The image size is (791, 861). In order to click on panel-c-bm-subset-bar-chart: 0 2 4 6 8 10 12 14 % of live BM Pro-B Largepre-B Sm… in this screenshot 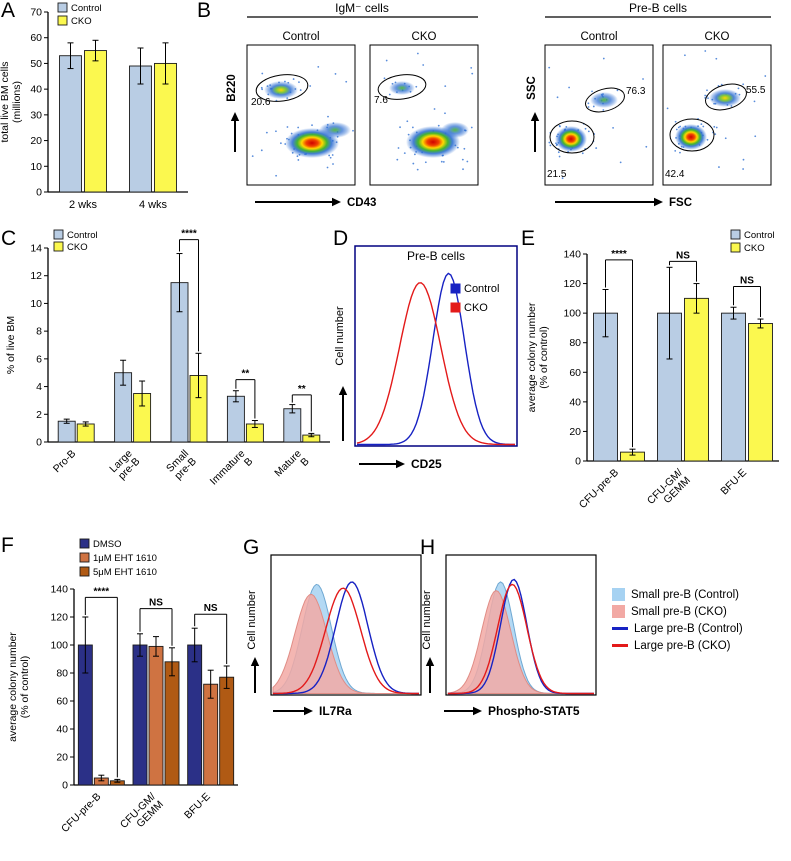, I will do `click(167, 362)`.